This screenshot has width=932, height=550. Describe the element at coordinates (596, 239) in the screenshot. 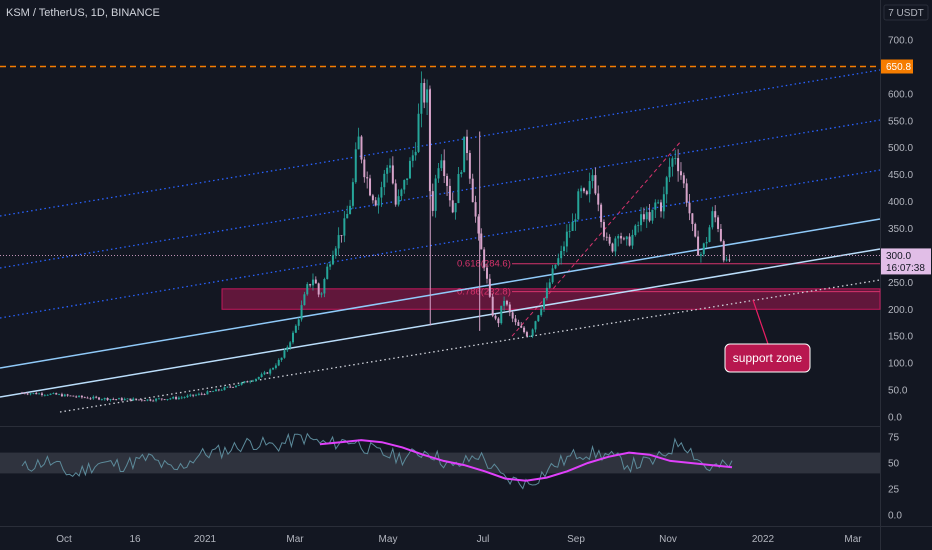

I see `fib-trend-line` at that location.